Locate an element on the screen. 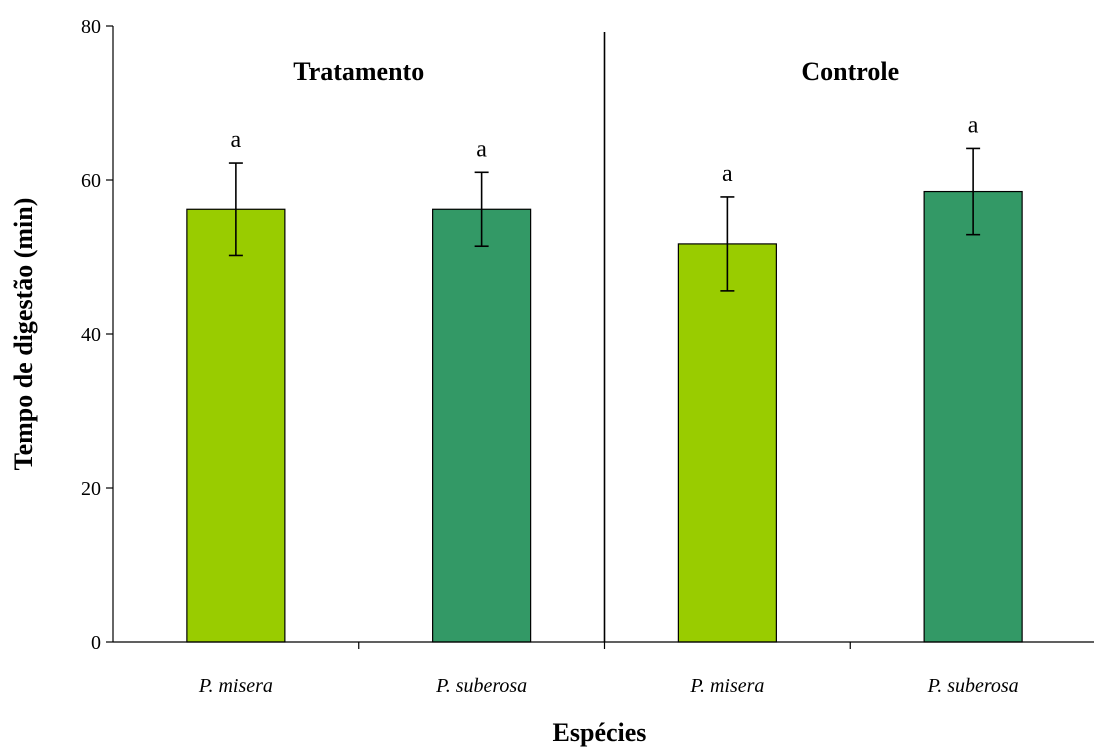 The height and width of the screenshot is (751, 1094). x-axis-ticks is located at coordinates (604, 645).